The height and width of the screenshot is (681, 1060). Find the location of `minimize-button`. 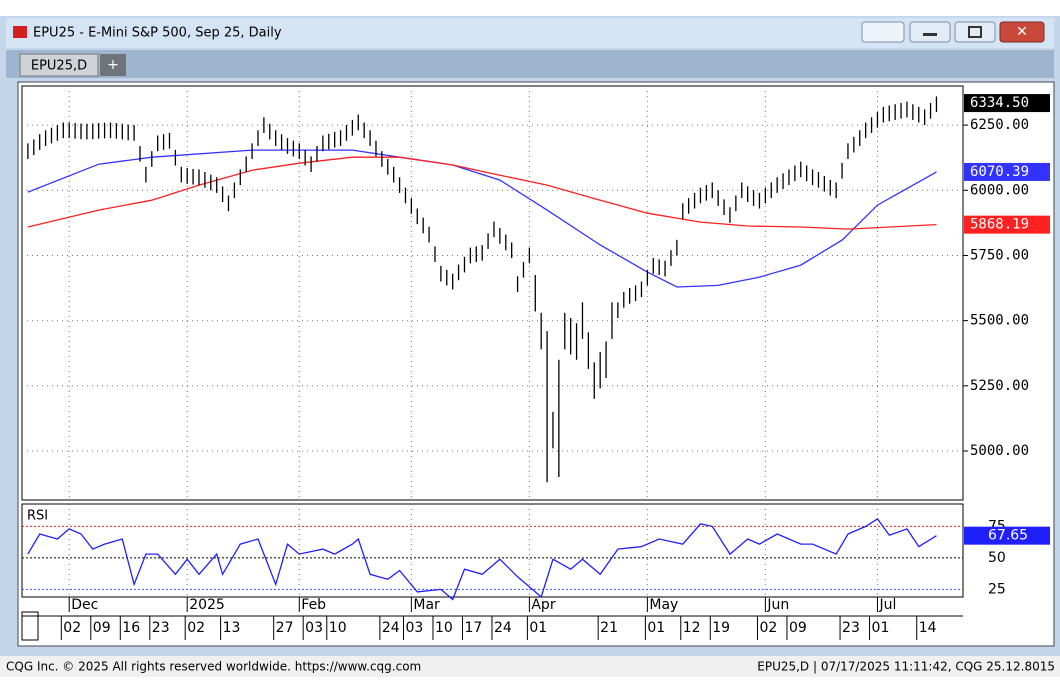

minimize-button is located at coordinates (930, 32).